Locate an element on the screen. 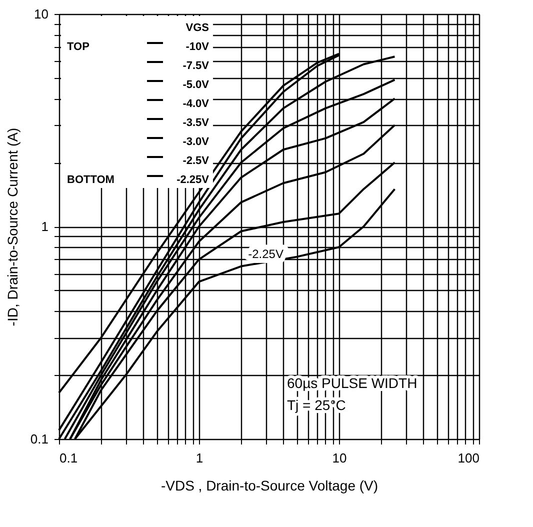  y-axis-title: -ID, Drain-to-Source Current (A) is located at coordinates (12, 227).